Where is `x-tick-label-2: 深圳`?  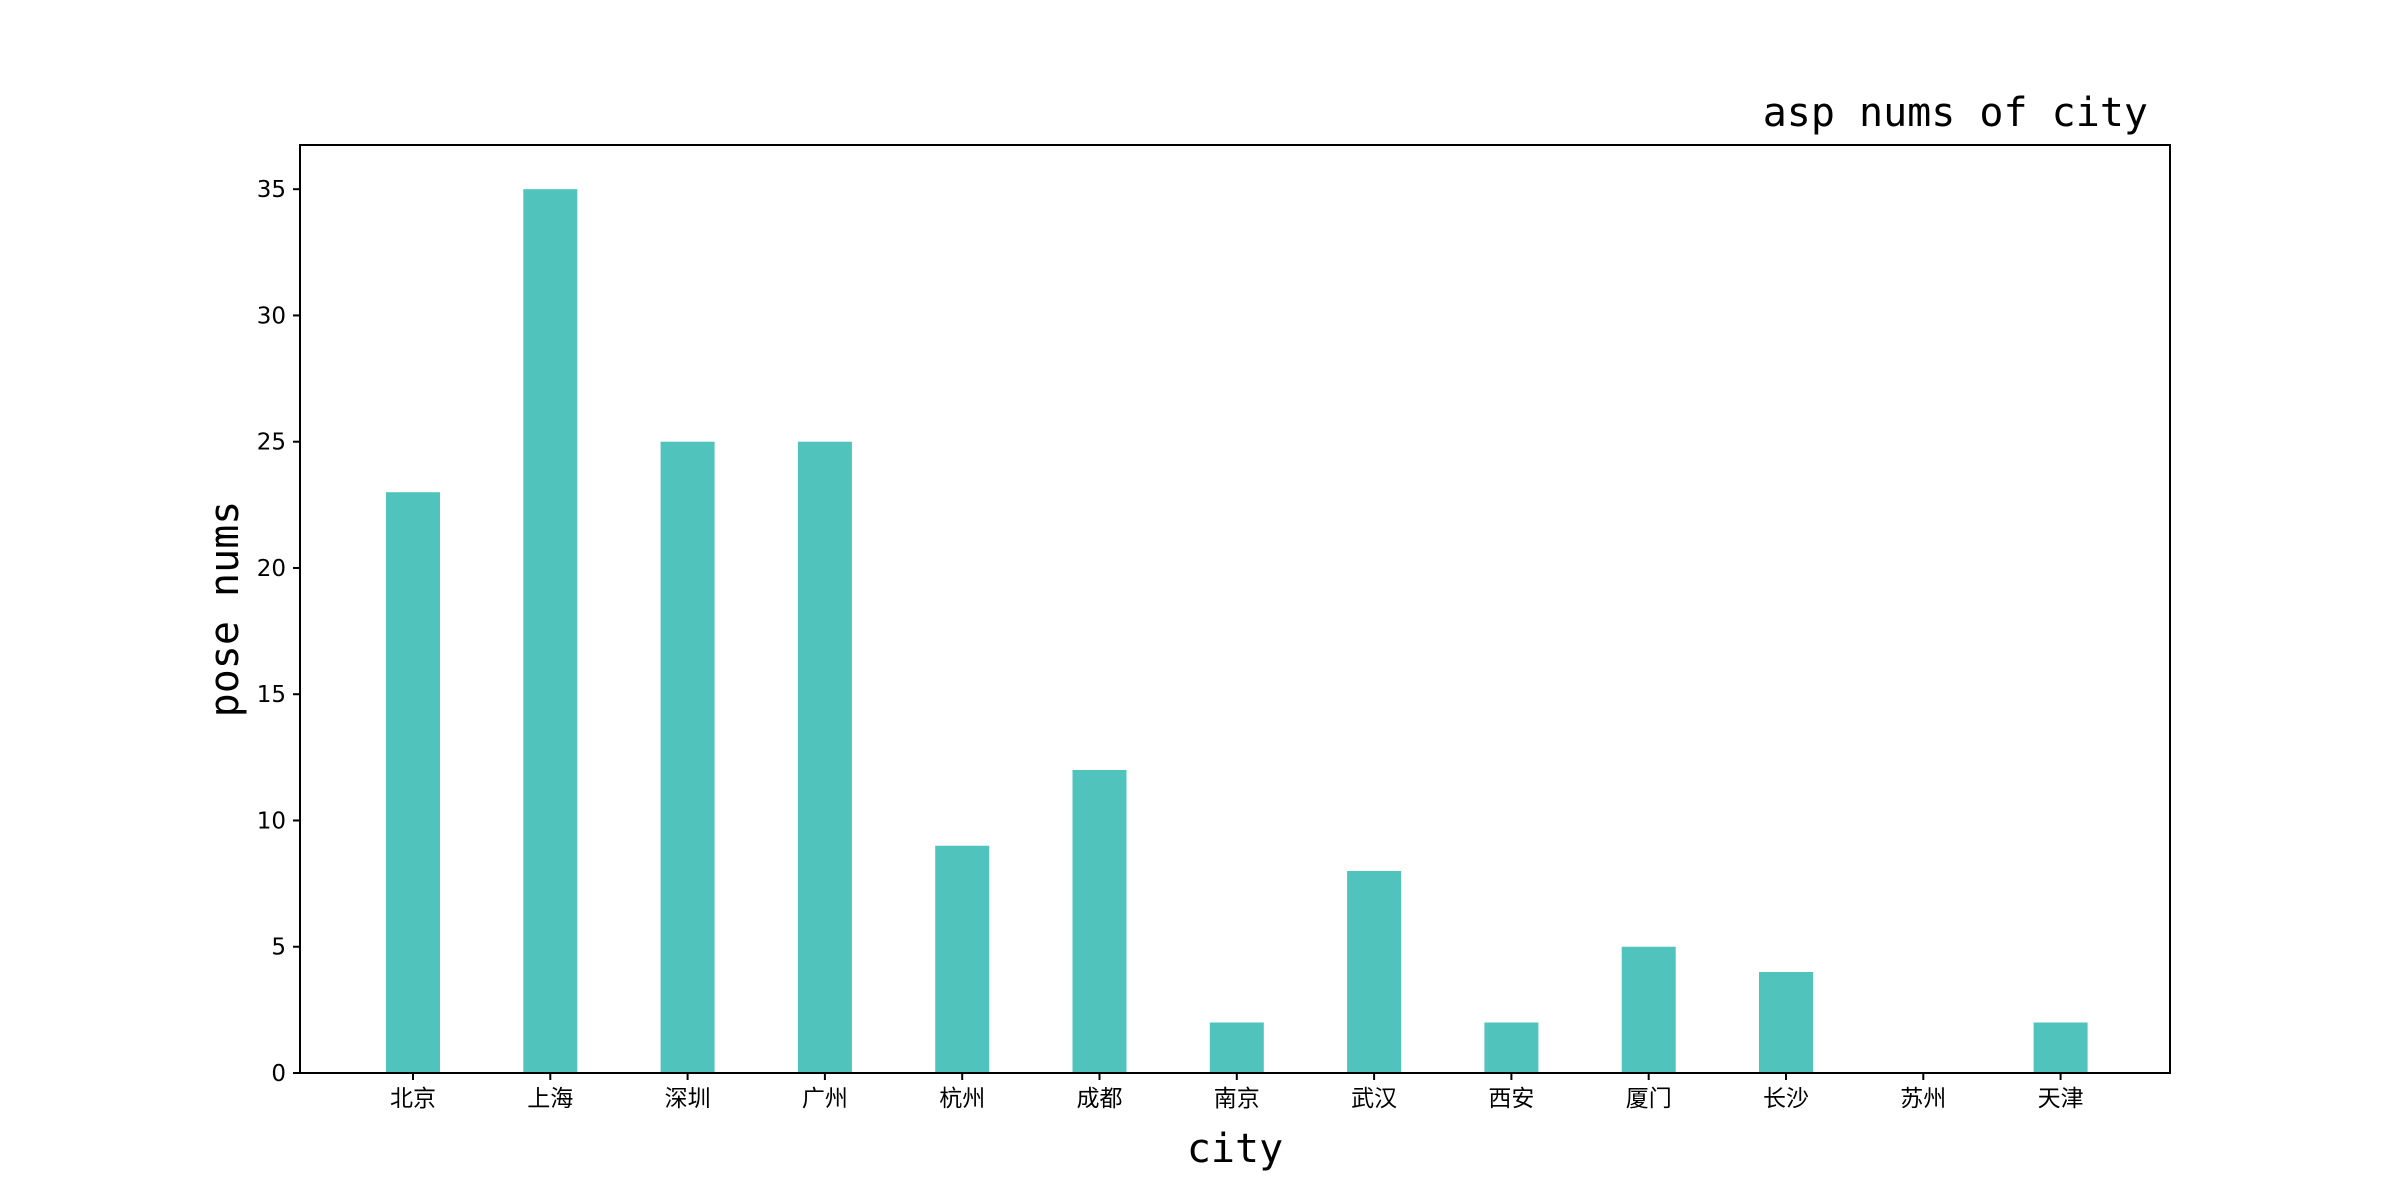
x-tick-label-2: 深圳 is located at coordinates (688, 1099).